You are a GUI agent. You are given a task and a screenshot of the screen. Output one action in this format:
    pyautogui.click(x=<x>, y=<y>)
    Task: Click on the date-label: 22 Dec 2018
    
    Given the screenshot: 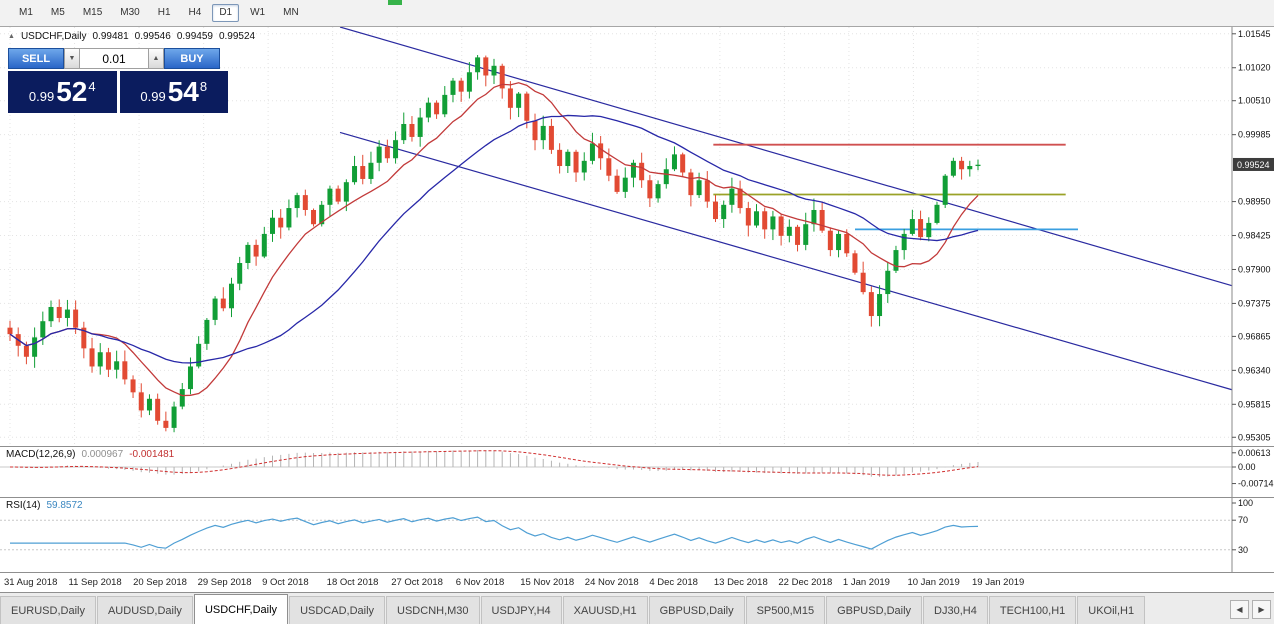 What is the action you would take?
    pyautogui.click(x=805, y=582)
    